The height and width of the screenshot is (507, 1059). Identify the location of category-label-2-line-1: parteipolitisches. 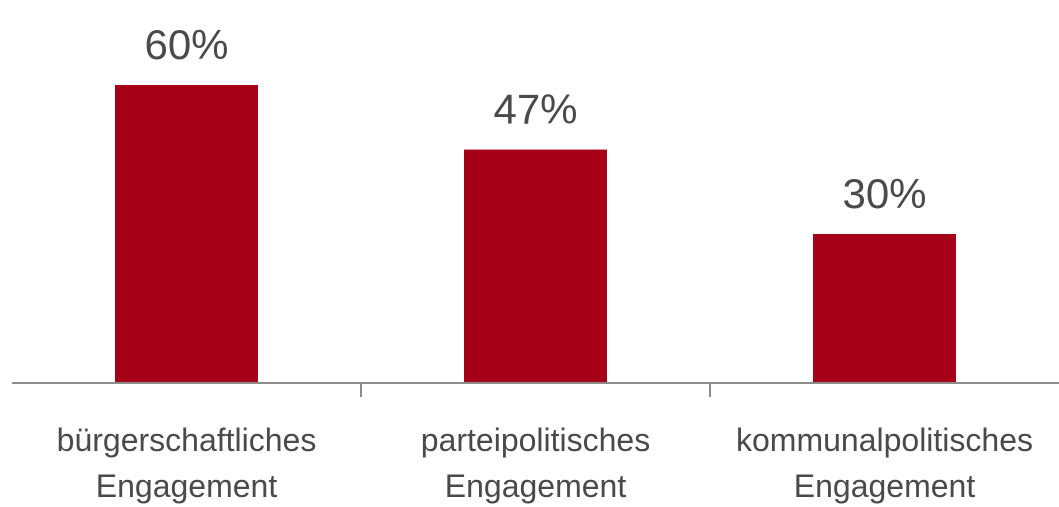
(535, 440).